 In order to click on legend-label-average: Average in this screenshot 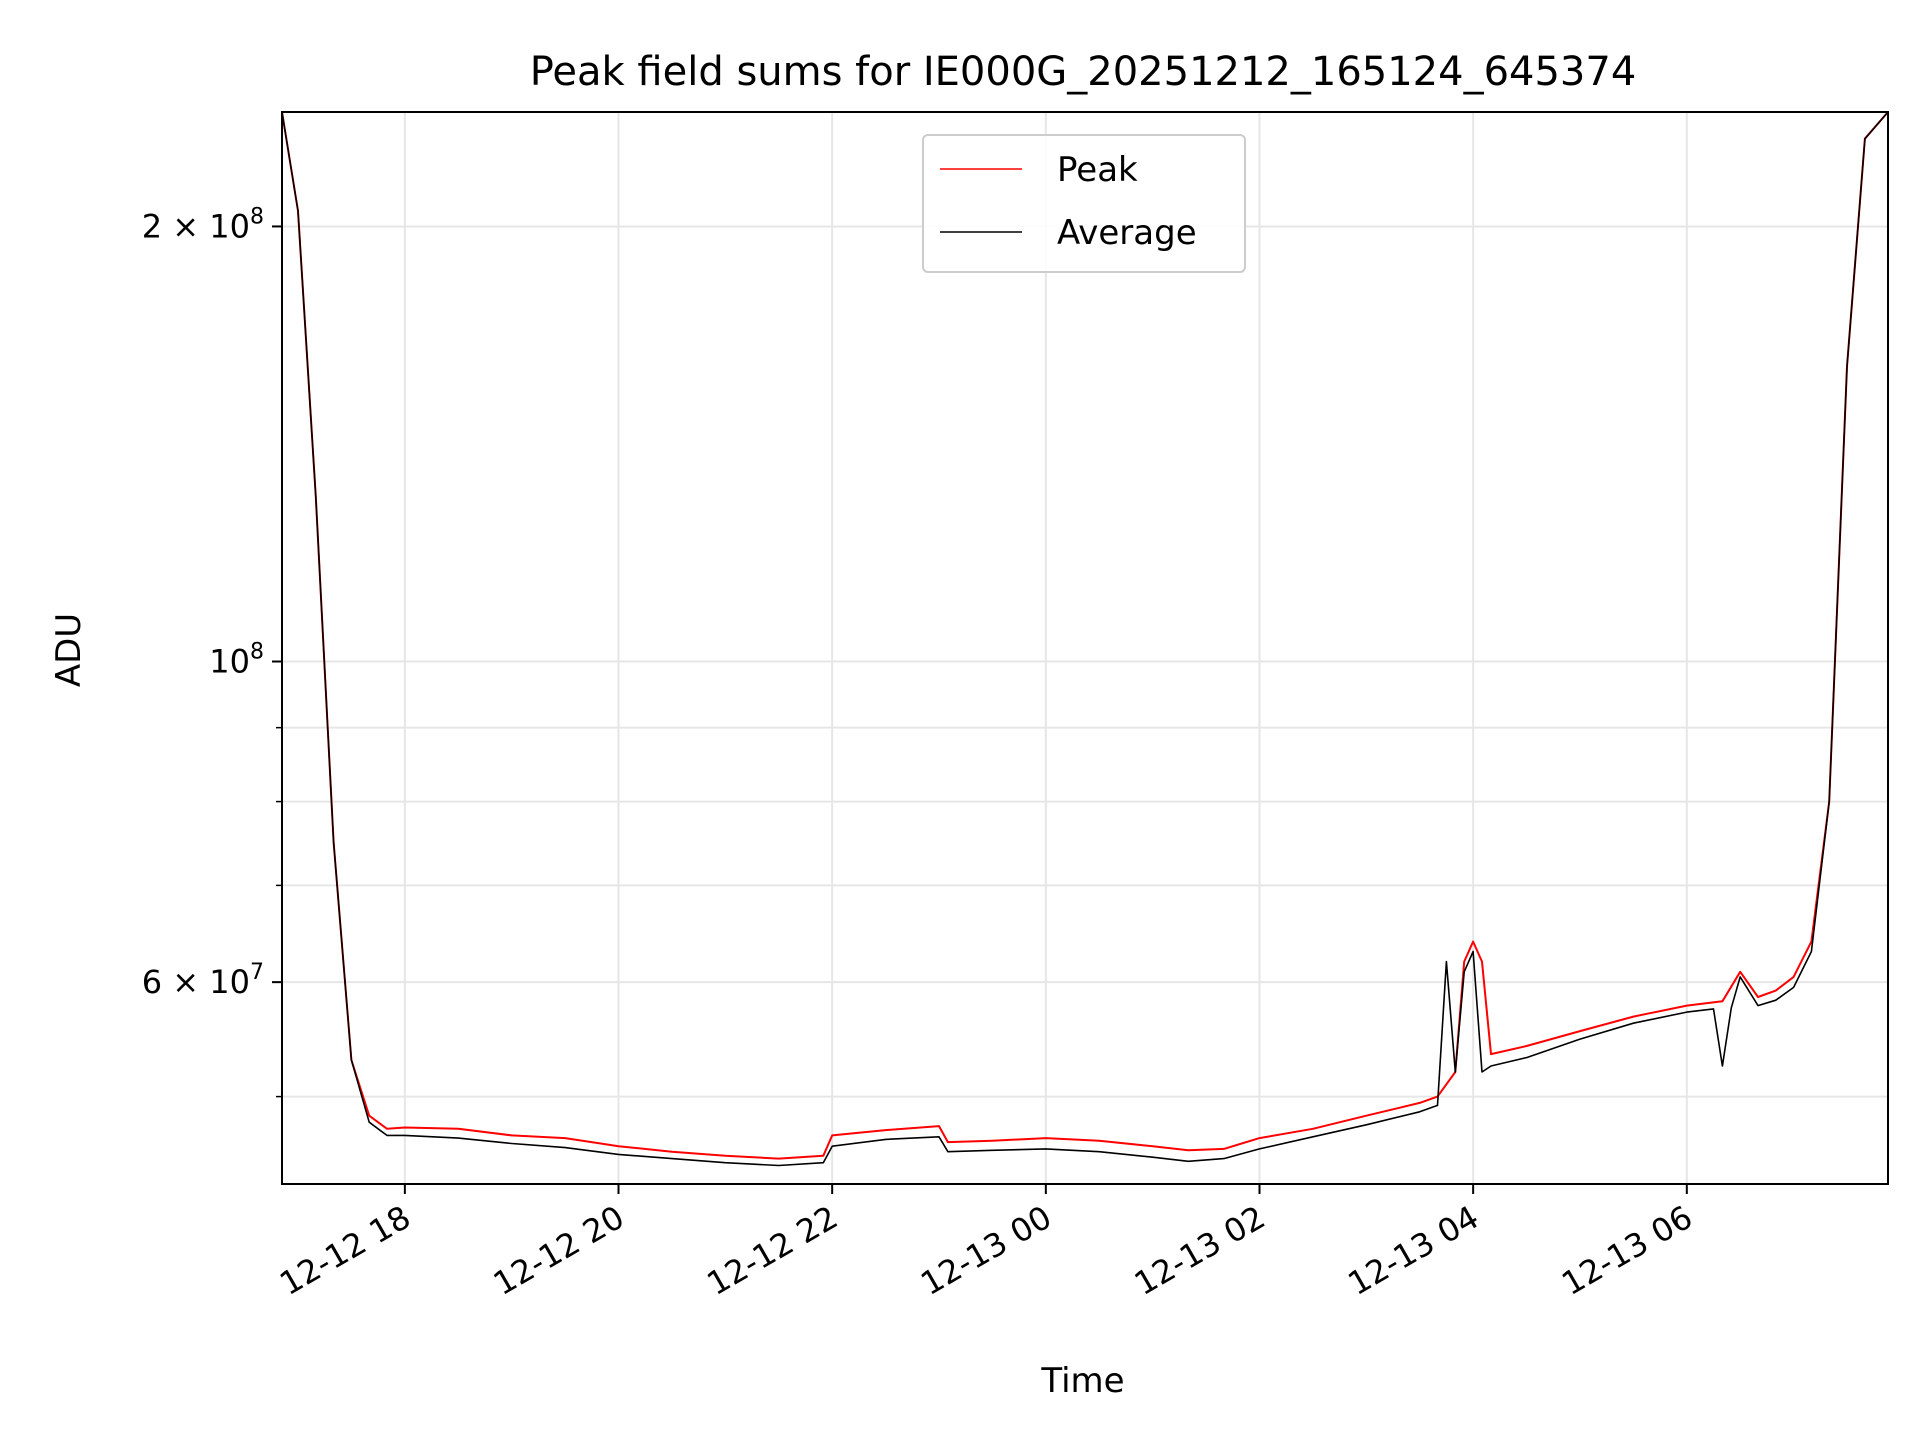, I will do `click(1127, 233)`.